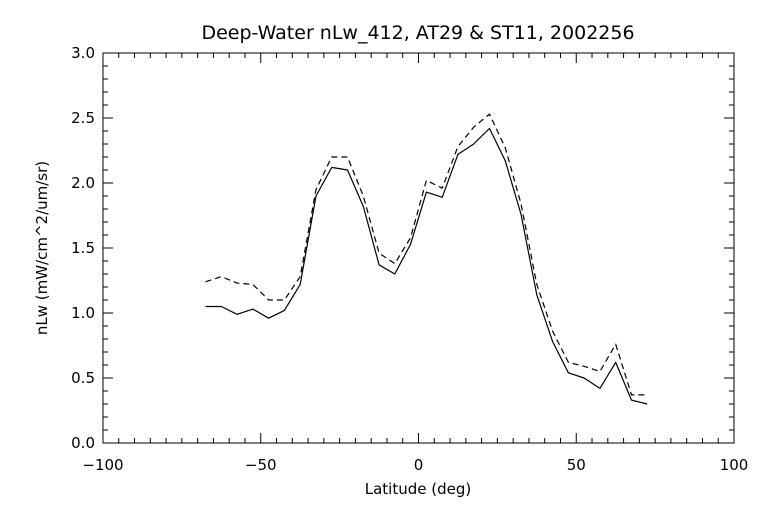 The image size is (768, 512). What do you see at coordinates (83, 183) in the screenshot?
I see `y-tick-label: 2.0` at bounding box center [83, 183].